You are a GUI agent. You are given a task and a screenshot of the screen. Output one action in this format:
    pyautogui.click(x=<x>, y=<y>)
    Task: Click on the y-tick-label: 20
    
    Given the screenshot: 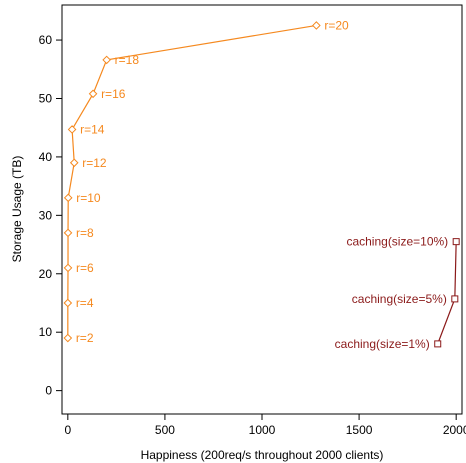 What is the action you would take?
    pyautogui.click(x=46, y=274)
    